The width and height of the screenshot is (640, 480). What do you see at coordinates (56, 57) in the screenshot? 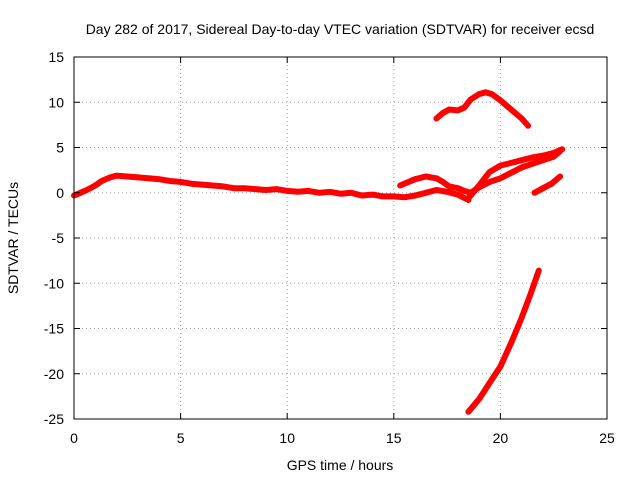
I see `y-tick-label: 15` at bounding box center [56, 57].